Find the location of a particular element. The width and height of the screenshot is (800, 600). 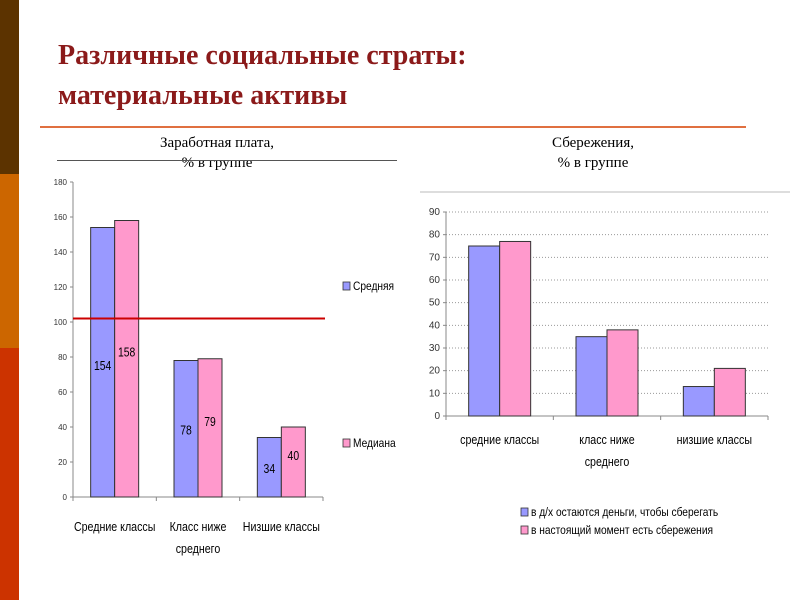

y-tick-label: 120 is located at coordinates (61, 287).